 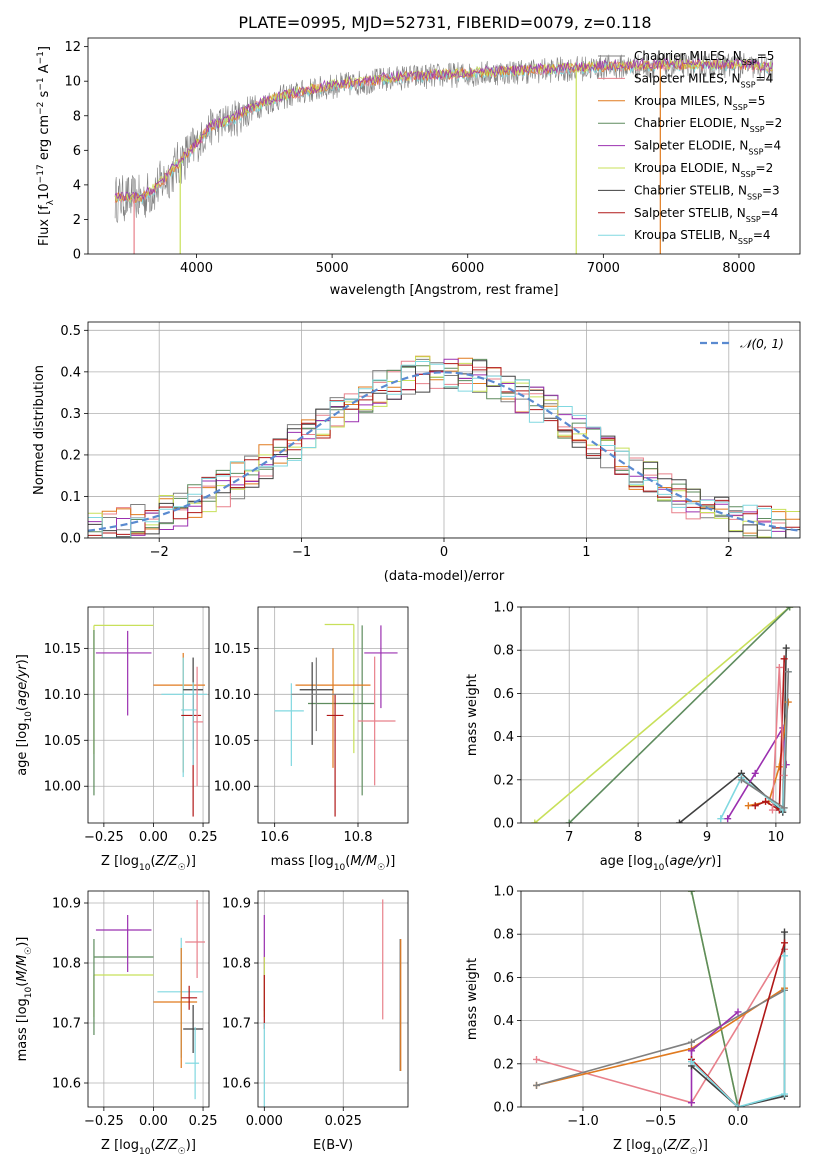 What do you see at coordinates (148, 999) in the screenshot?
I see `plot-area-mass_vs_Z` at bounding box center [148, 999].